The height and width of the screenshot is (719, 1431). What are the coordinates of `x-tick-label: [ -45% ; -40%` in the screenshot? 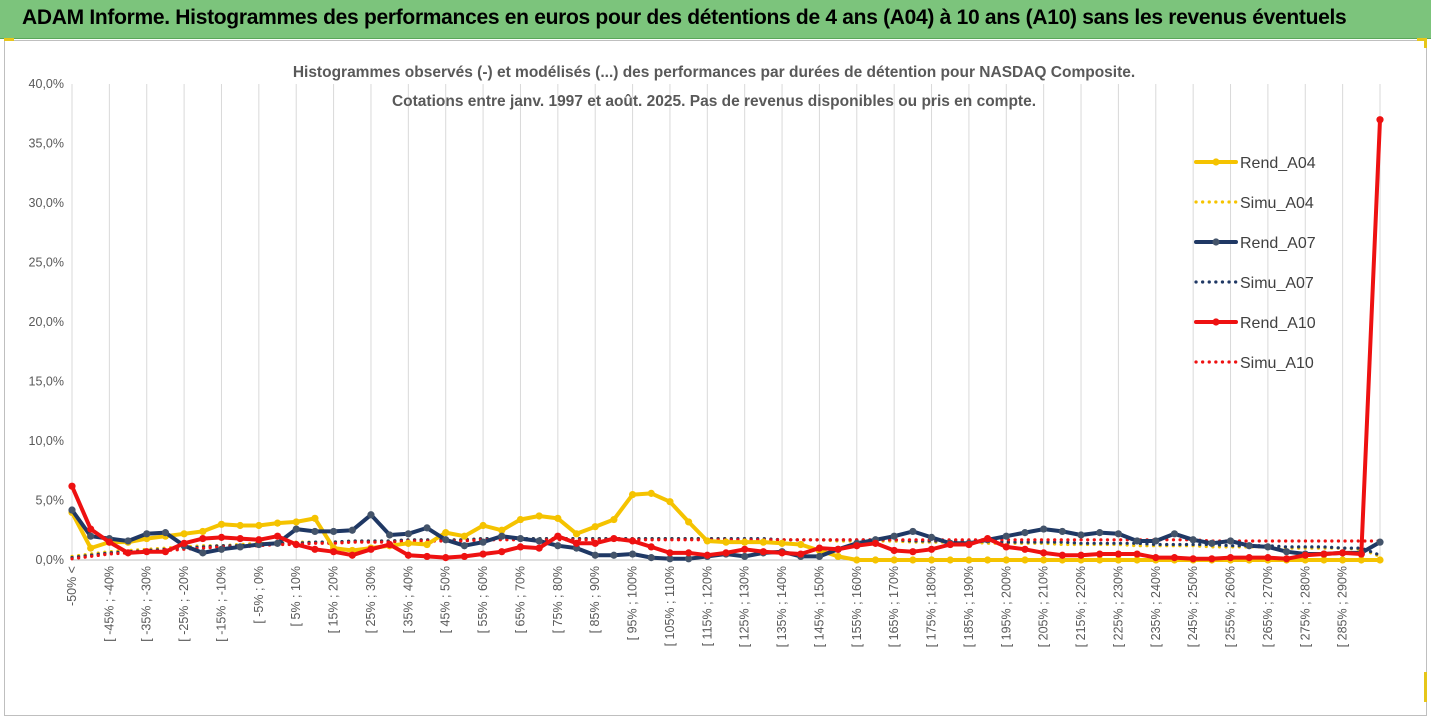 It's located at (109, 604).